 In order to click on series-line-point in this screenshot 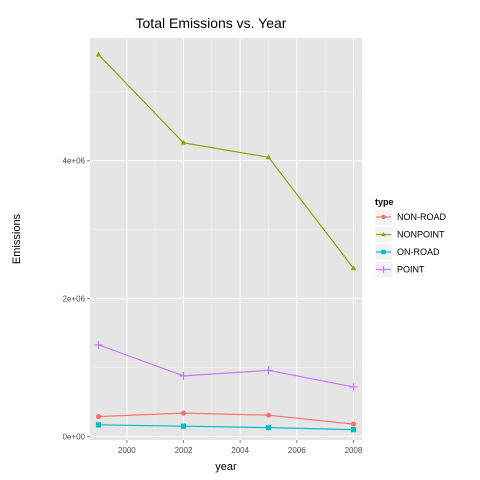, I will do `click(226, 366)`.